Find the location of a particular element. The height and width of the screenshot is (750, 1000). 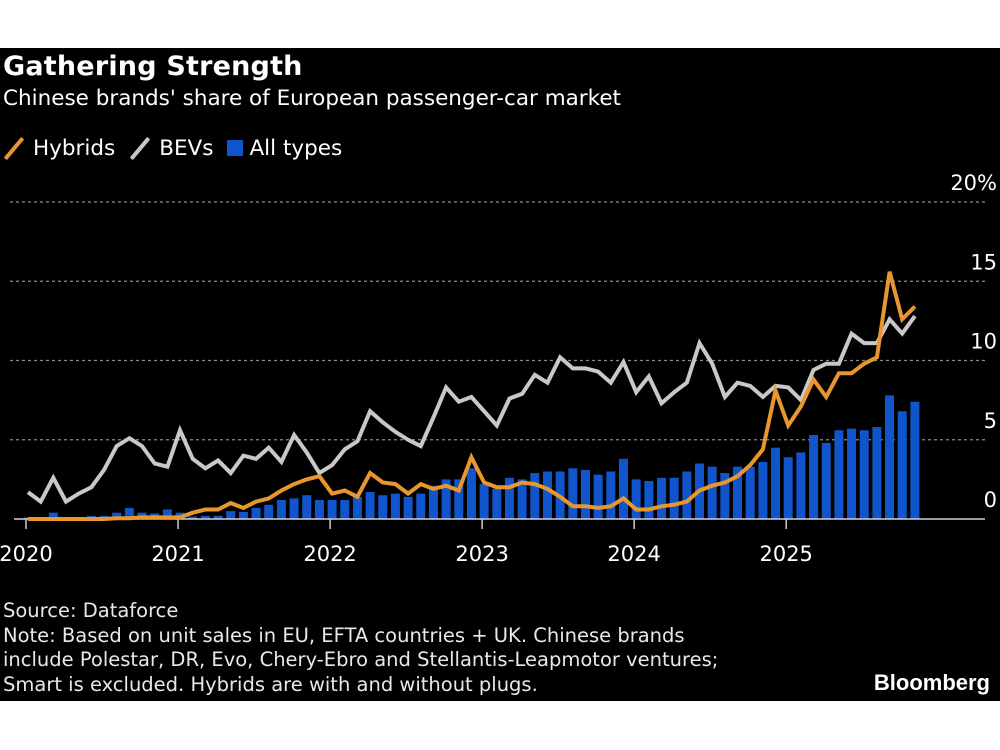

x-tick-label: 2022 is located at coordinates (329, 554).